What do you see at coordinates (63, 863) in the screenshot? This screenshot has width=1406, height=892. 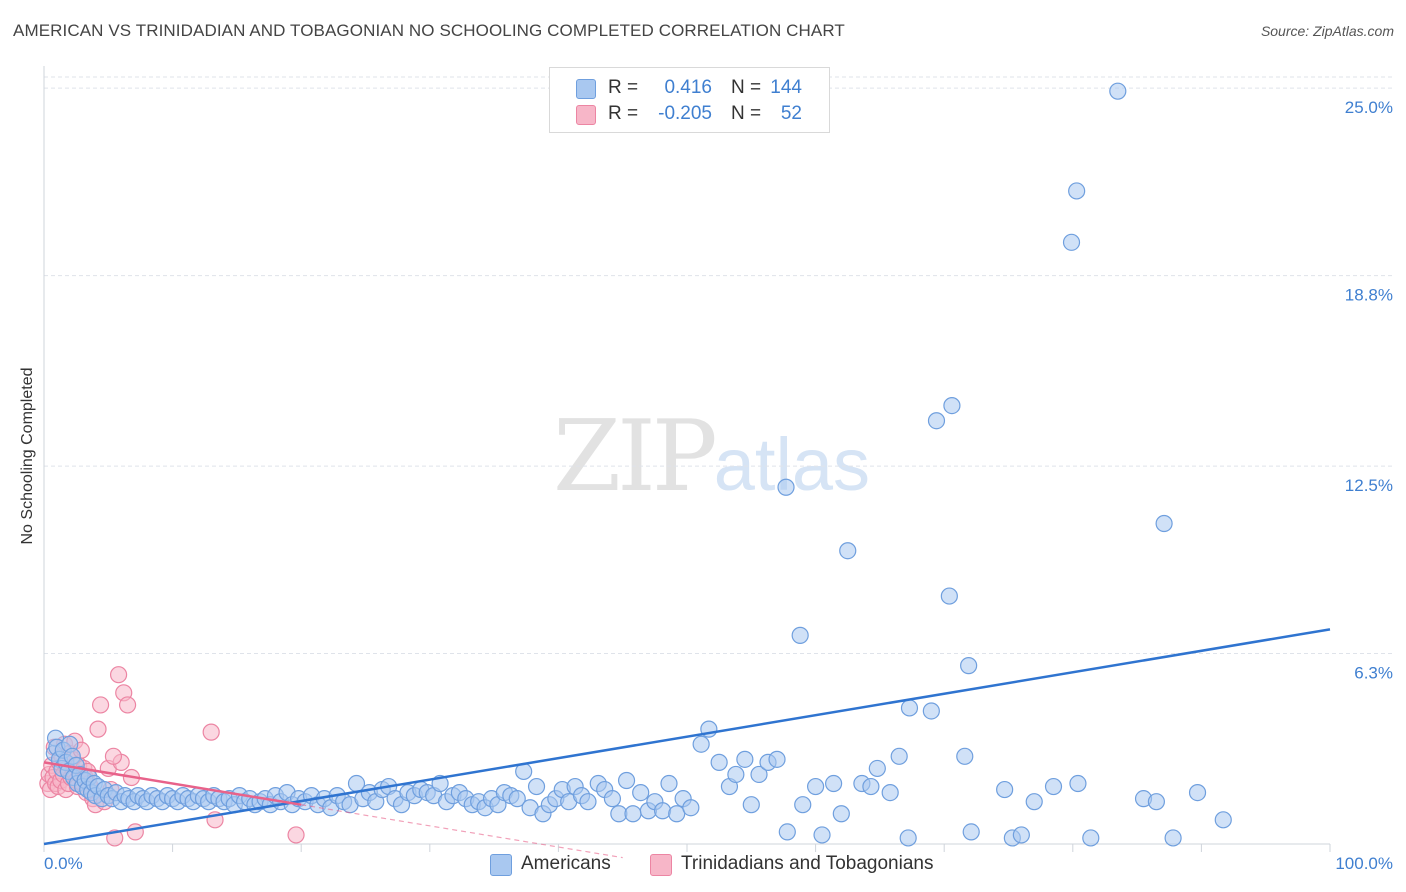 I see `x-tick-label: 0.0%` at bounding box center [63, 863].